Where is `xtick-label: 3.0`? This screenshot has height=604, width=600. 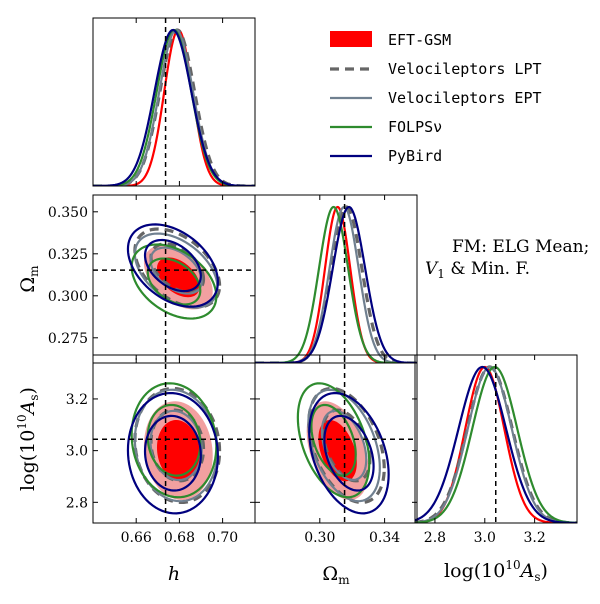
xtick-label: 3.0 is located at coordinates (485, 538).